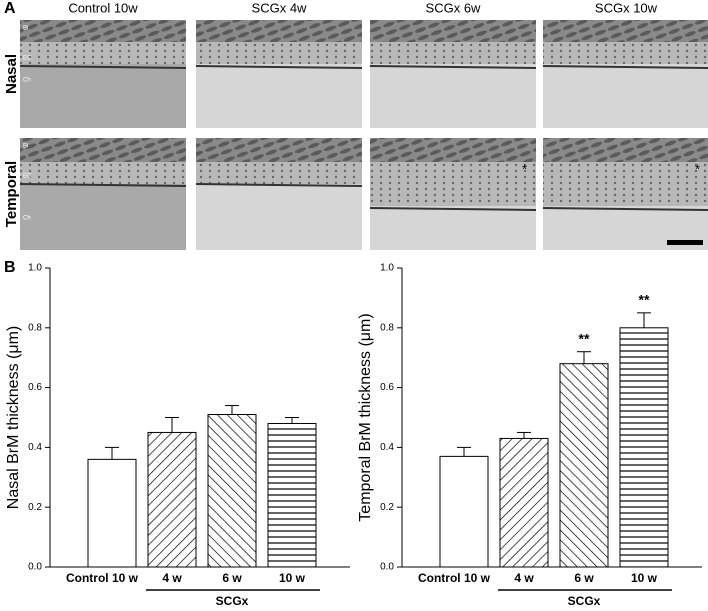 The width and height of the screenshot is (708, 611). Describe the element at coordinates (10, 267) in the screenshot. I see `panel-label: B` at that location.